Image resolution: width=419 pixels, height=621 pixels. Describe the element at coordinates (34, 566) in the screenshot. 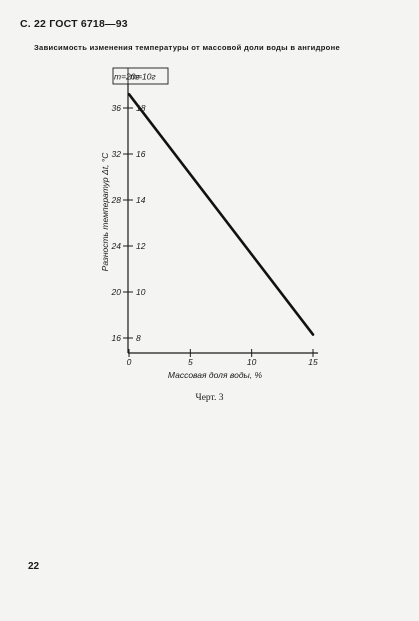

I see `page-number: 22` at that location.